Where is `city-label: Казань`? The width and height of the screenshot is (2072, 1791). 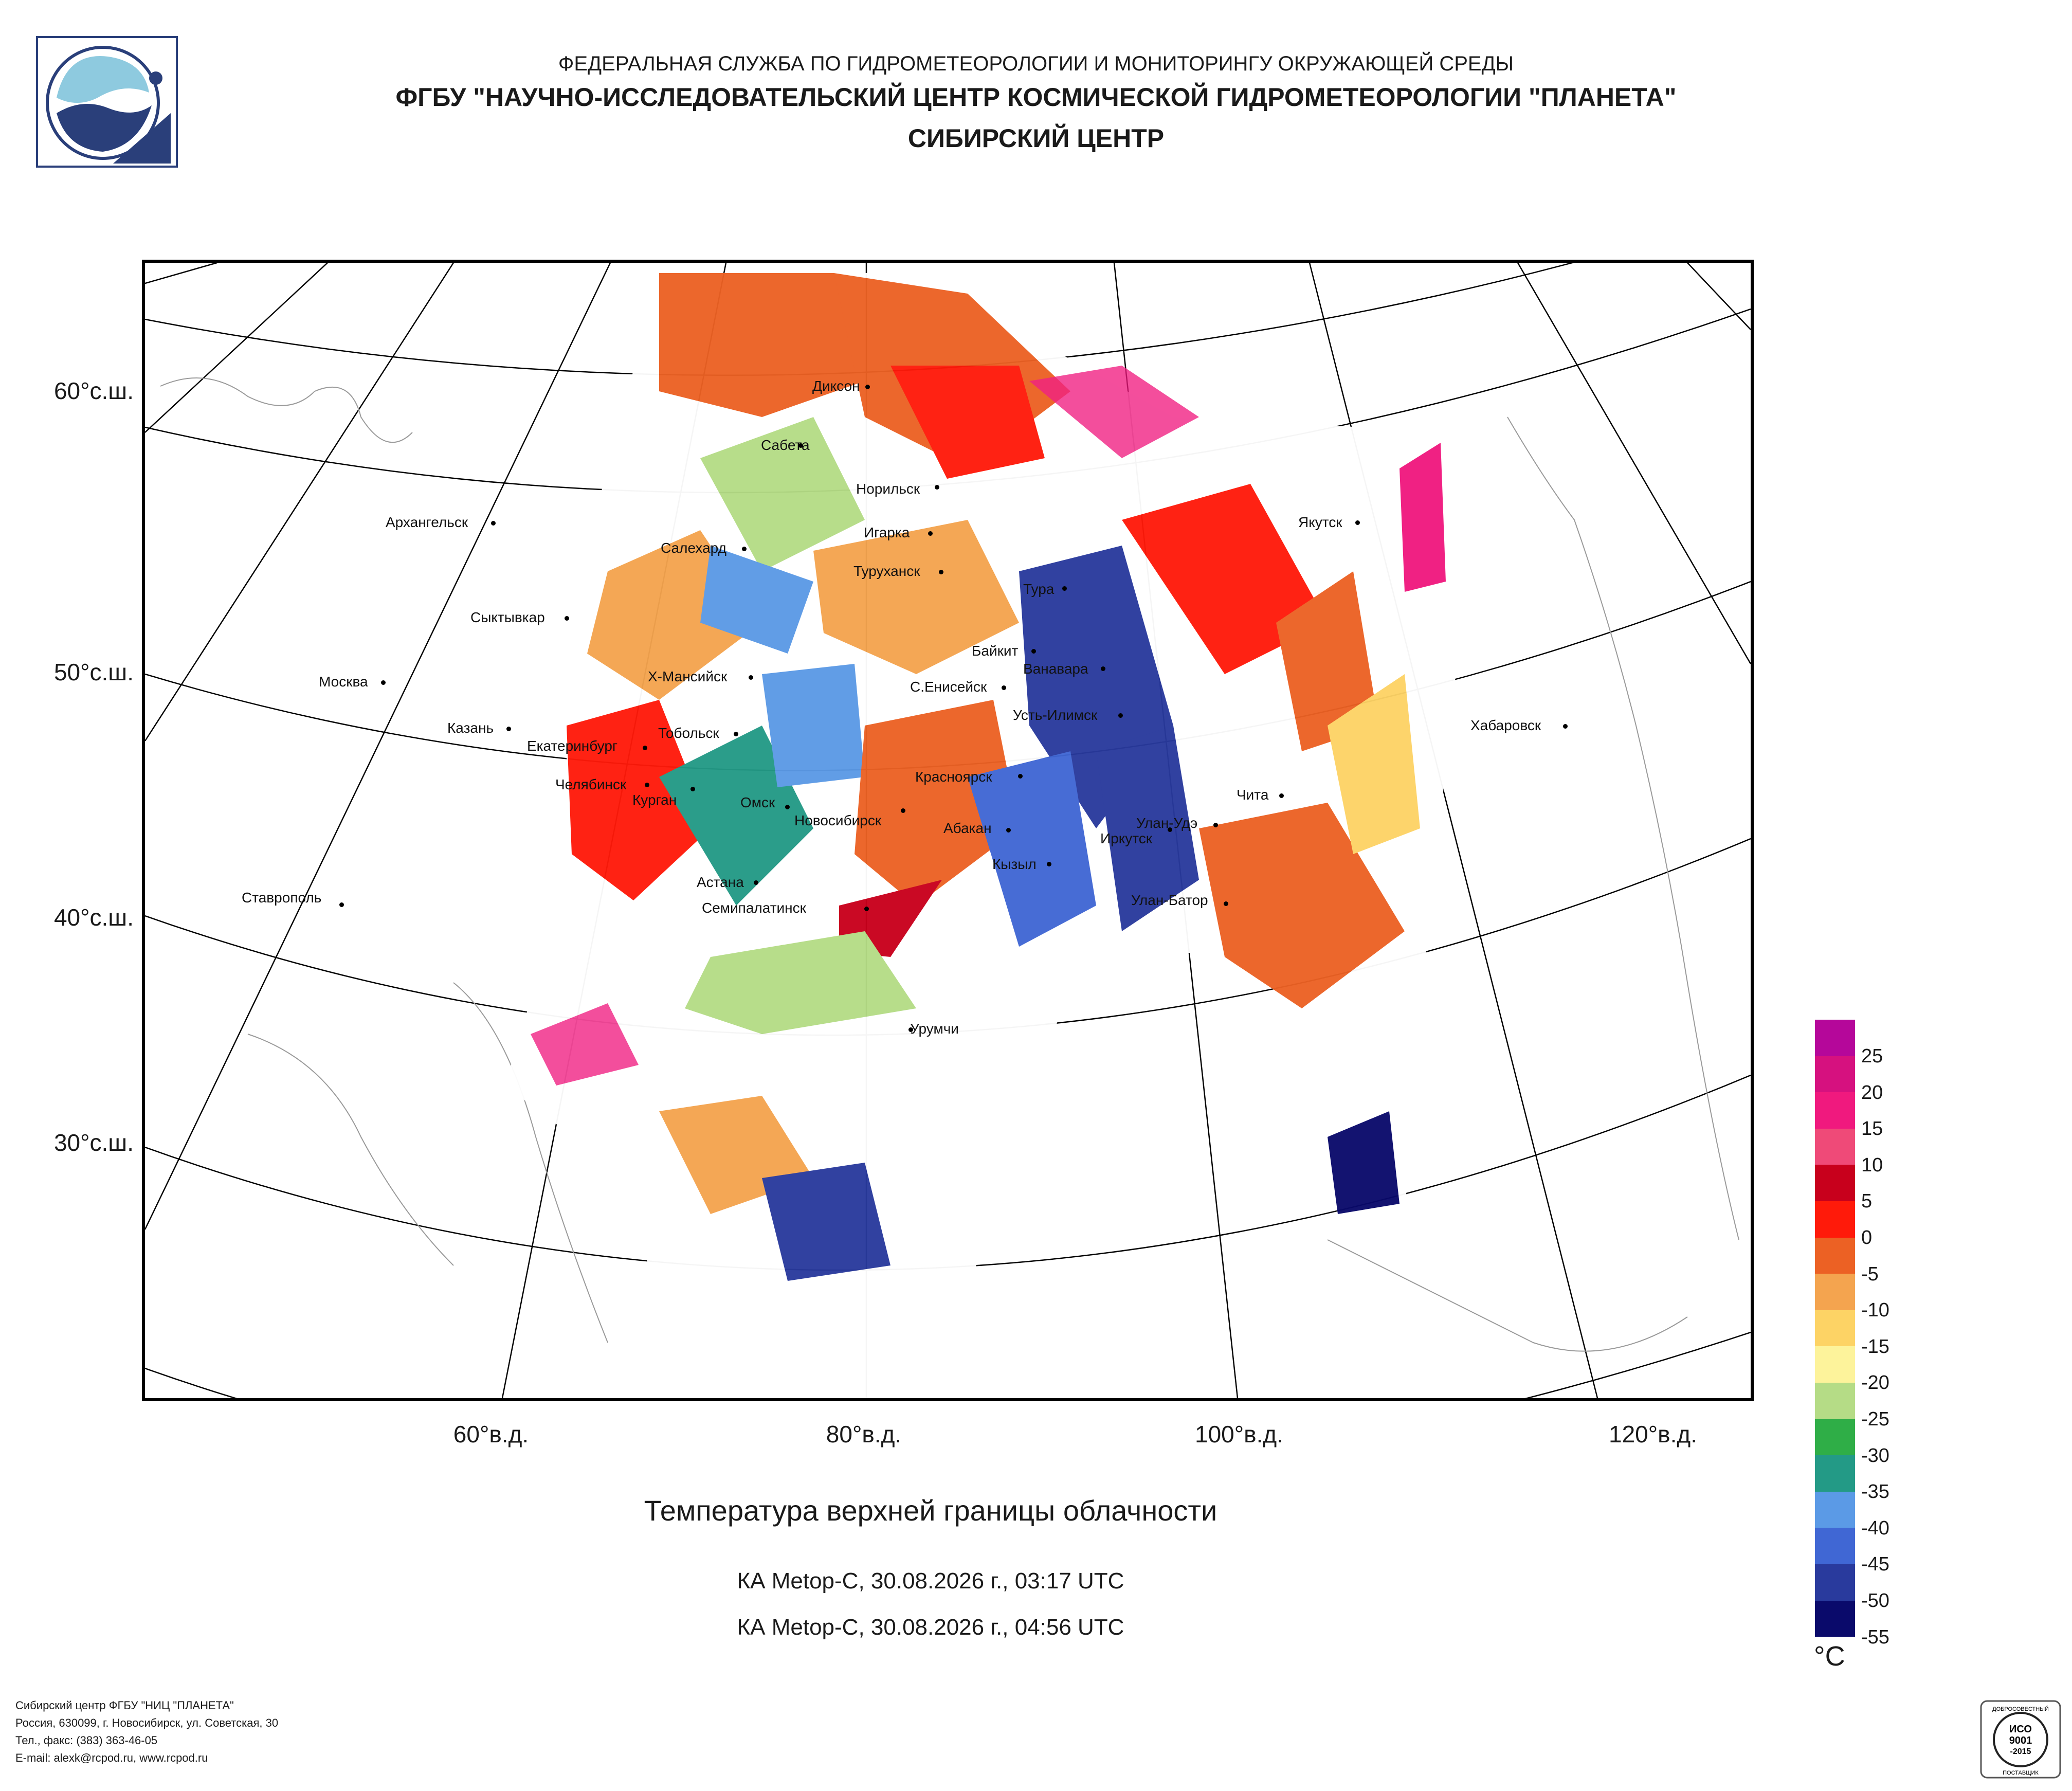 city-label: Казань is located at coordinates (470, 728).